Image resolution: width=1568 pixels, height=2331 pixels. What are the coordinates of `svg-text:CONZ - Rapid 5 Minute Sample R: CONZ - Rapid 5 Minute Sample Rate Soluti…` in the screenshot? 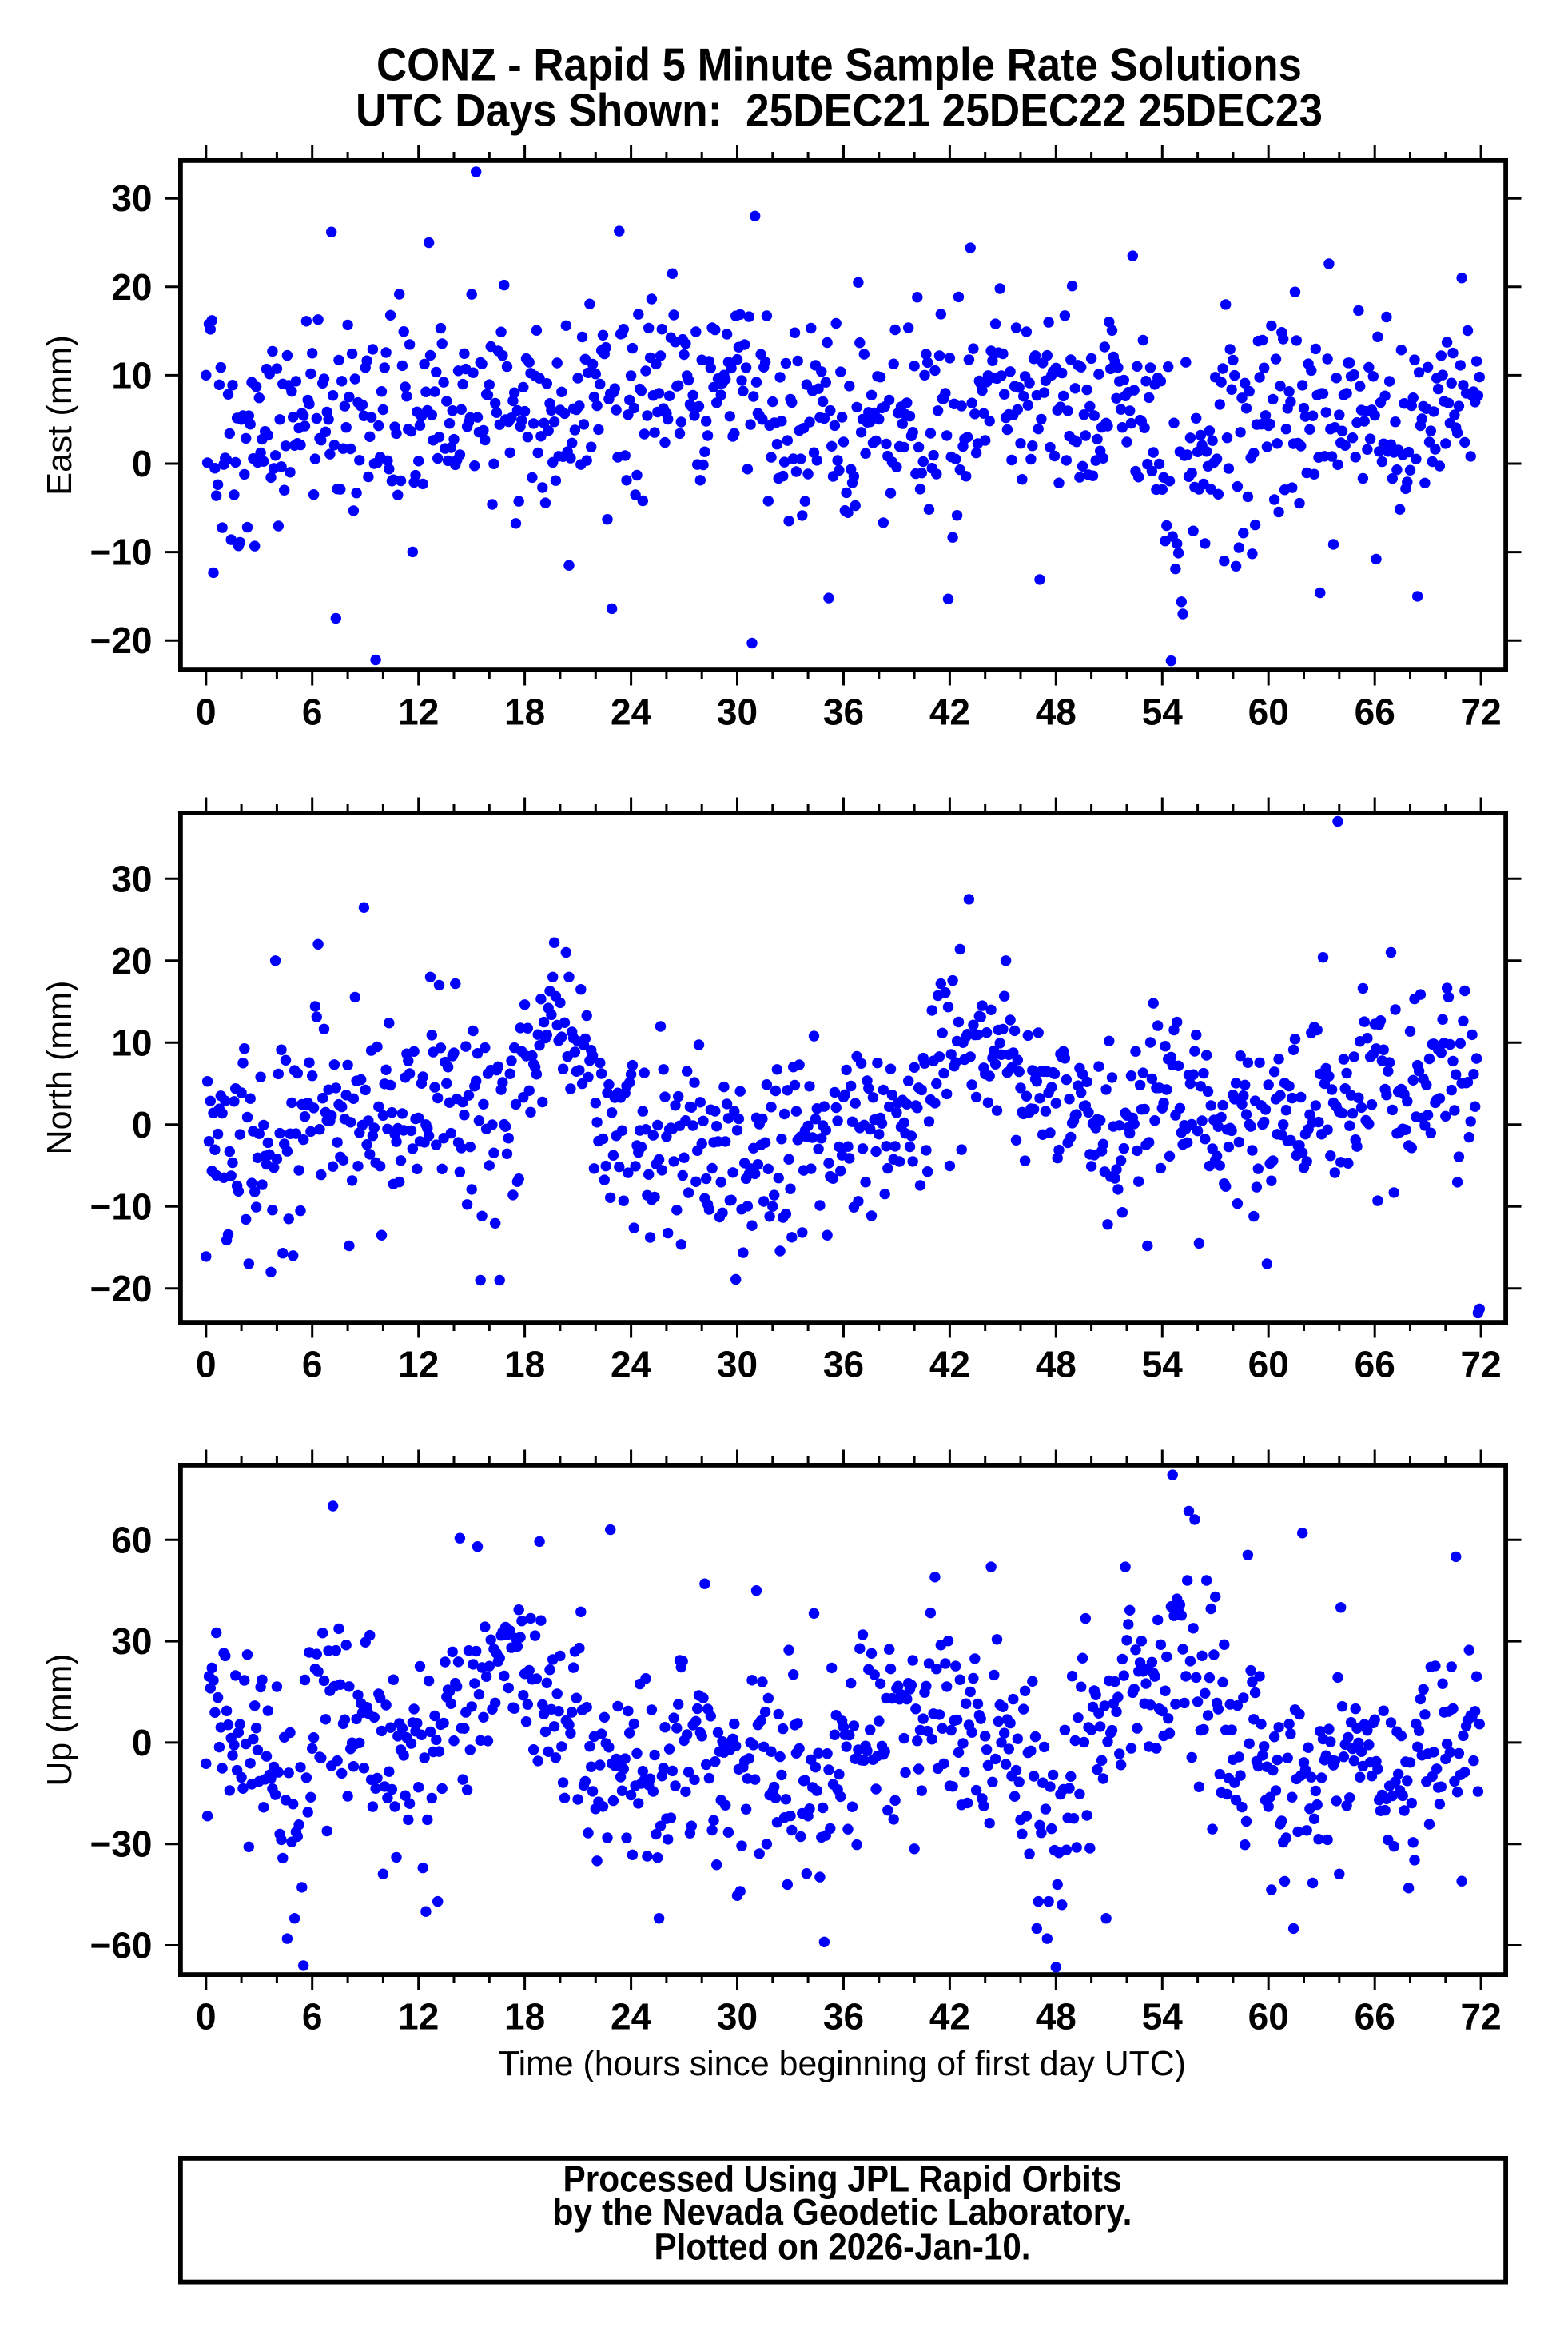 It's located at (839, 65).